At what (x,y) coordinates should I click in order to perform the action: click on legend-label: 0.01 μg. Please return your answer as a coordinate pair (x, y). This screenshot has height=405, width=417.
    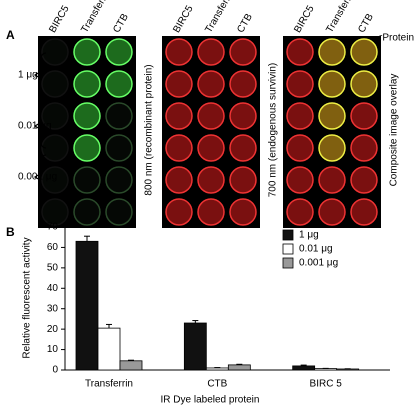
    Looking at the image, I should click on (316, 249).